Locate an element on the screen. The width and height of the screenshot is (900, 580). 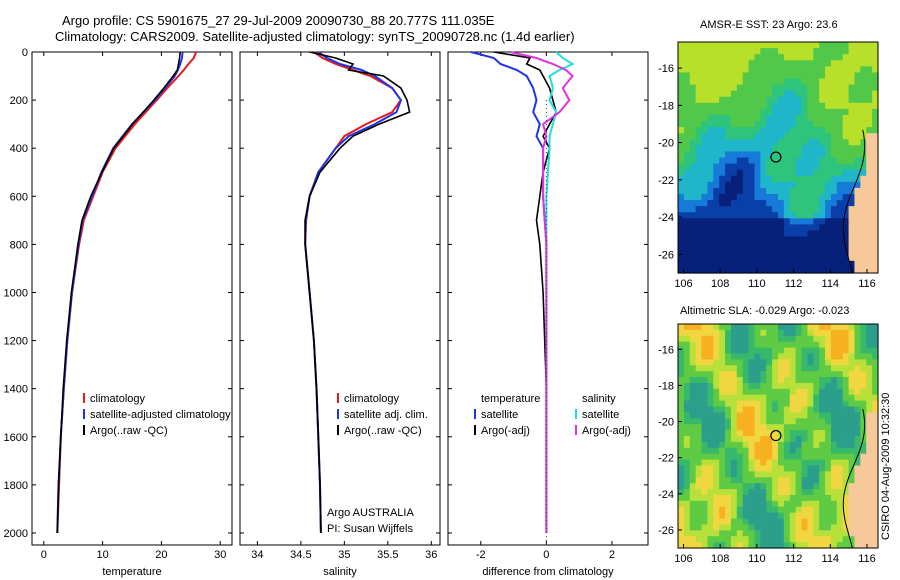
map1-field is located at coordinates (778, 158).